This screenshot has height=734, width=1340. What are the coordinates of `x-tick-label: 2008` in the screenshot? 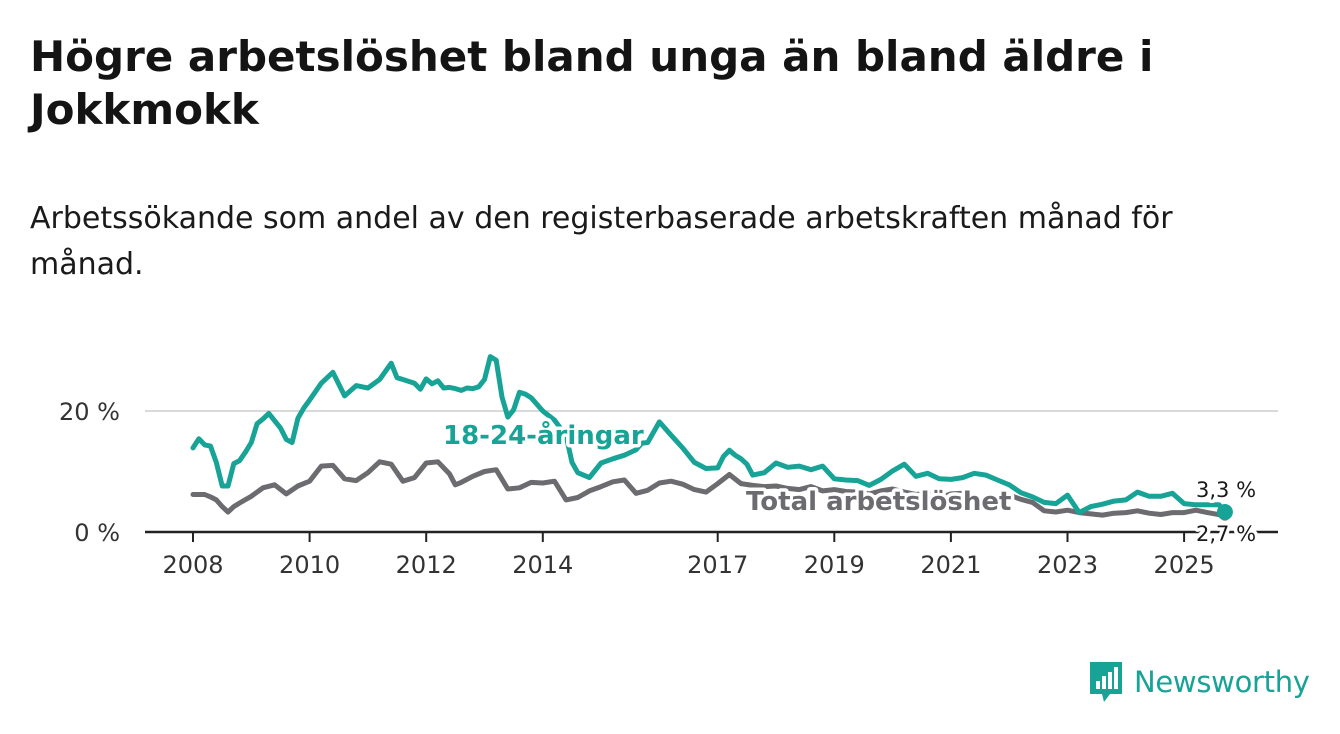 It's located at (192, 565).